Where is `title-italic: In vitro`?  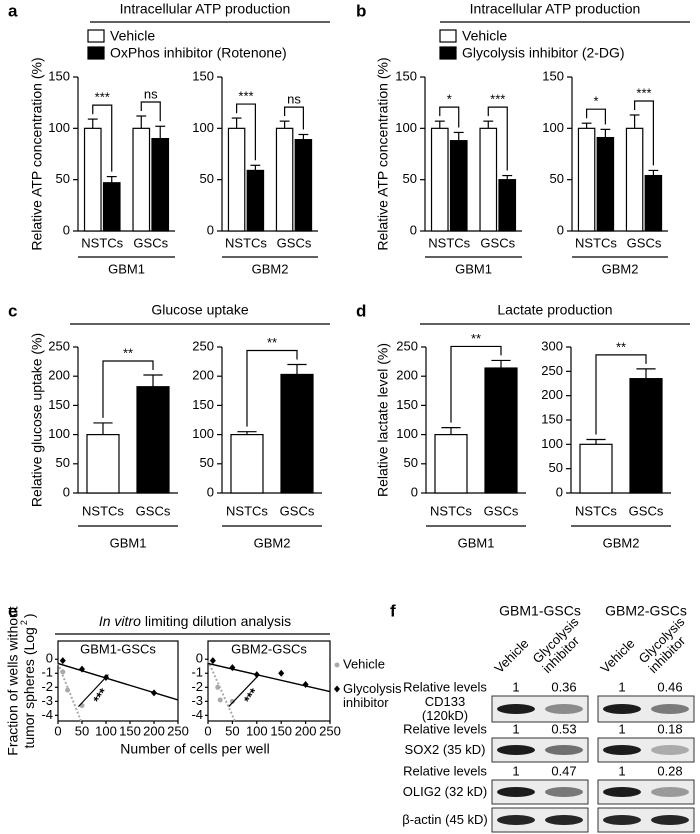
title-italic: In vitro is located at coordinates (120, 621).